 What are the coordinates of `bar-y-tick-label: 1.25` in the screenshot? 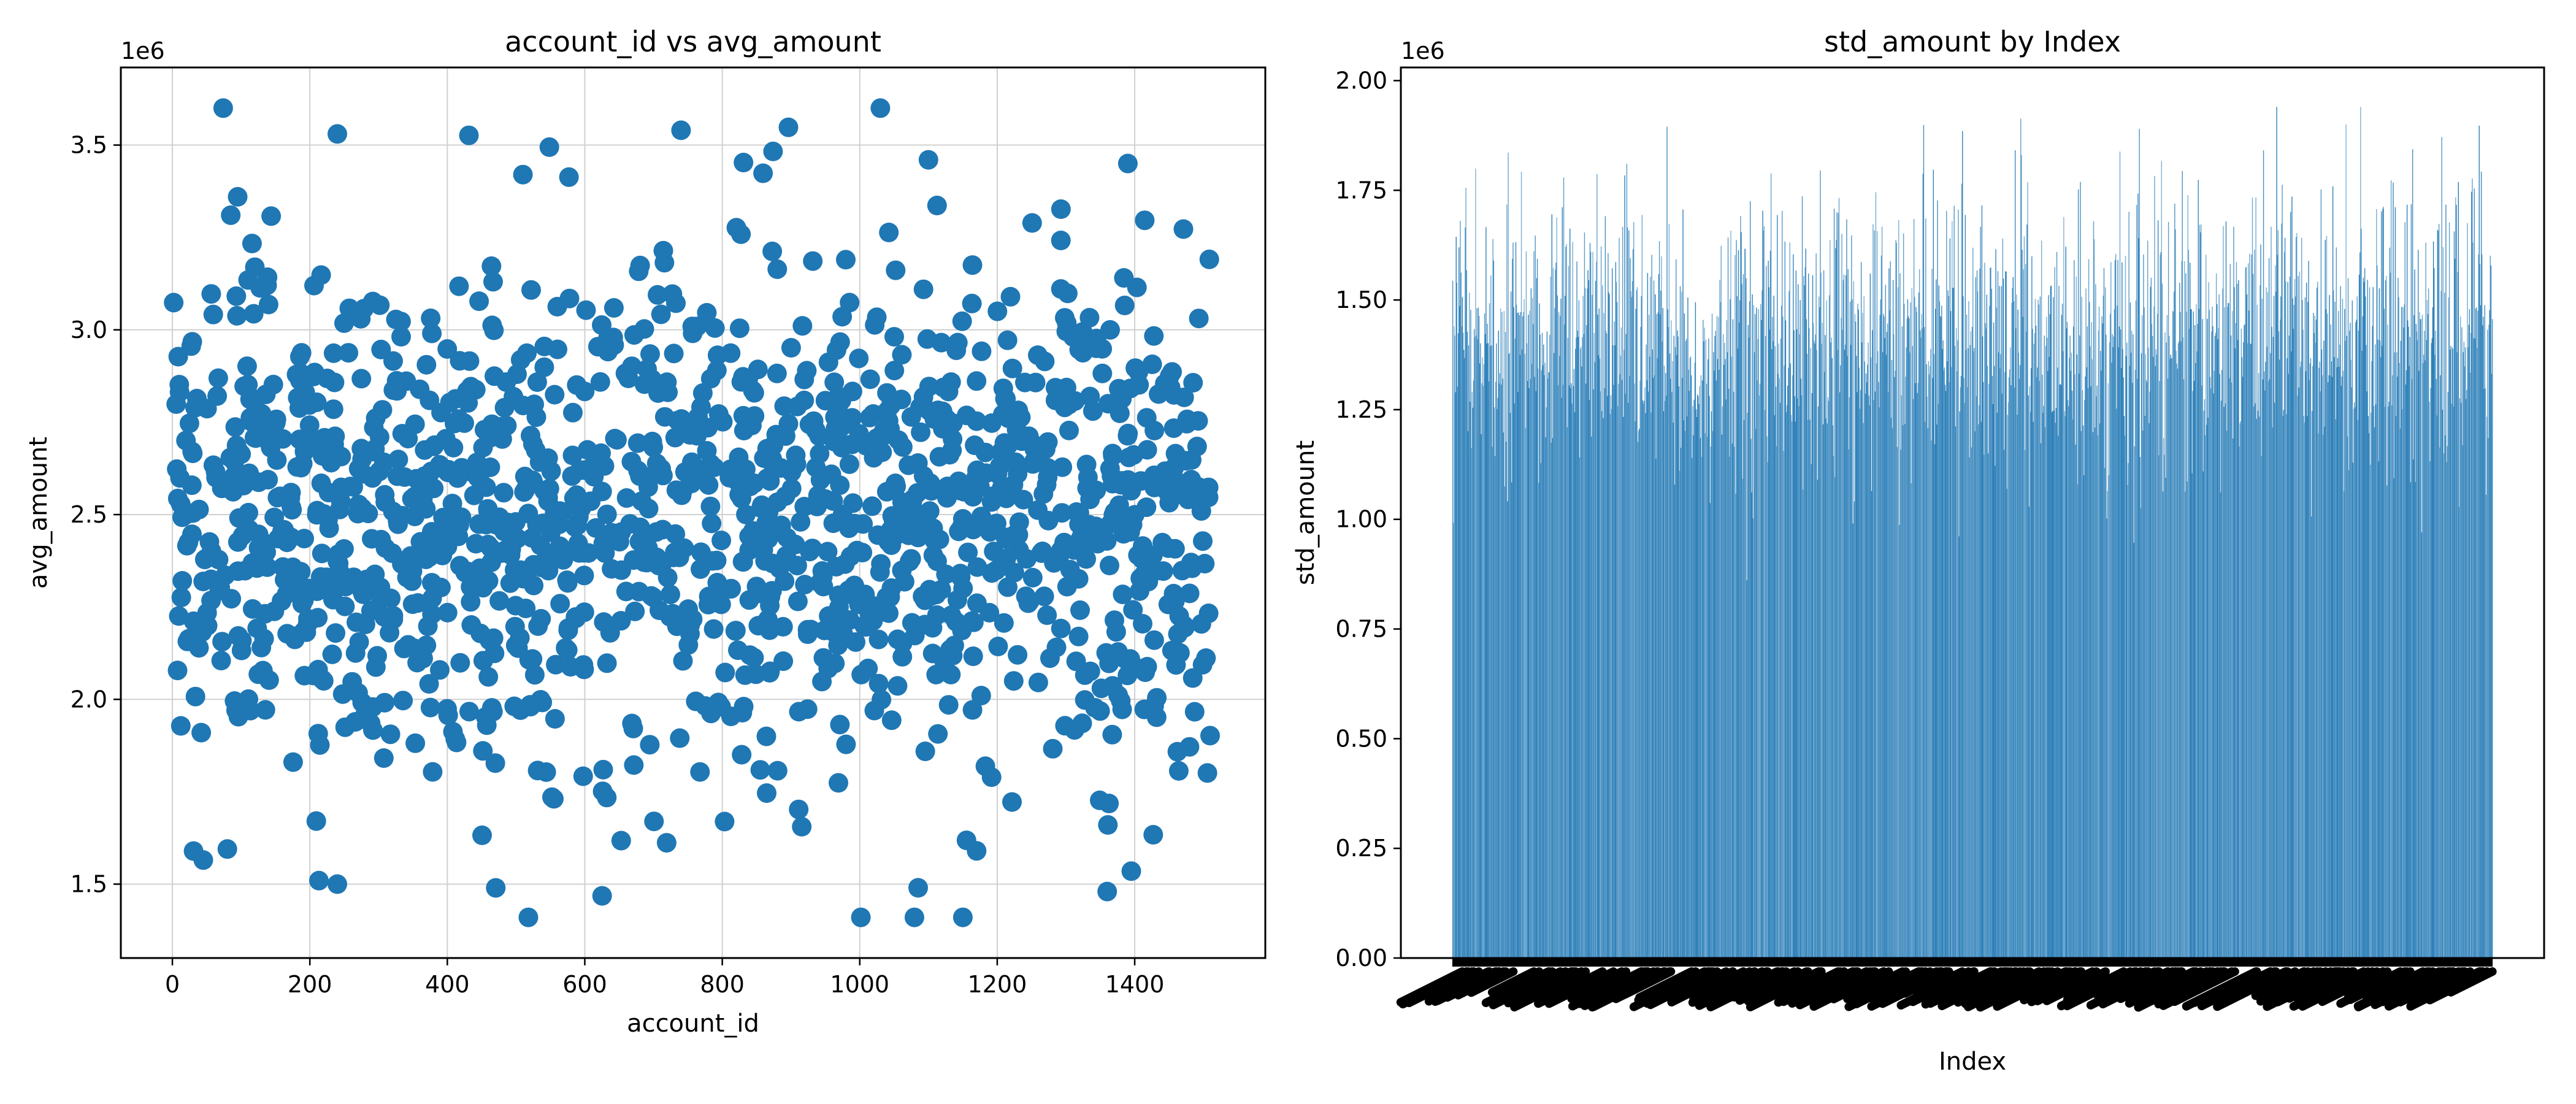 It's located at (1361, 409).